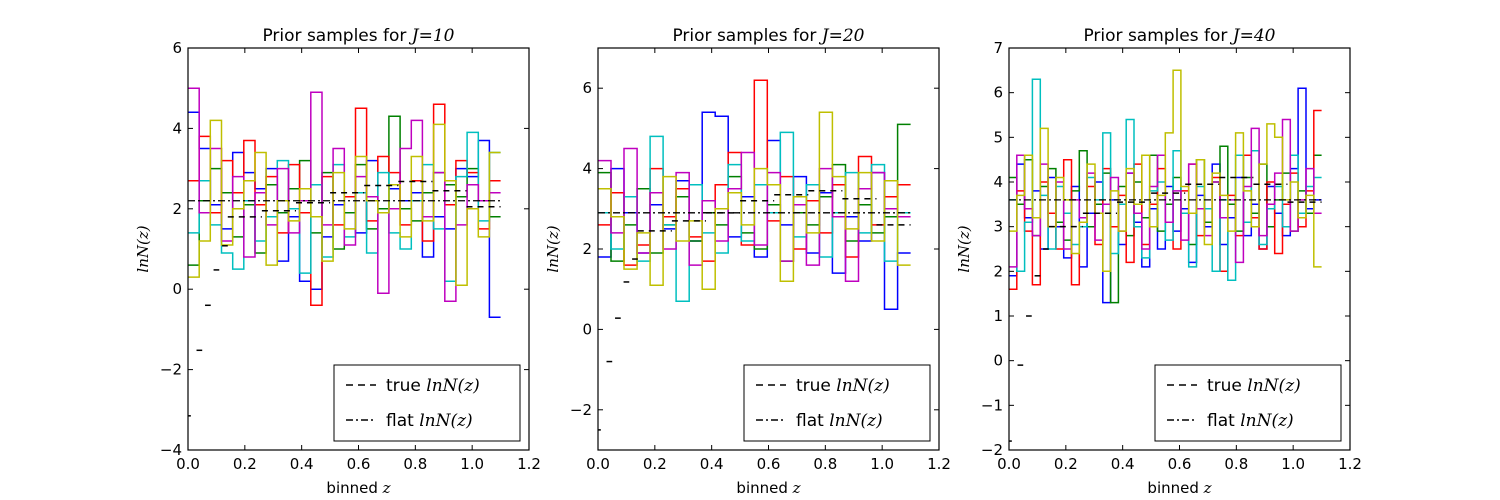 The image size is (1500, 500). What do you see at coordinates (842, 36) in the screenshot?
I see `math-part: J=20` at bounding box center [842, 36].